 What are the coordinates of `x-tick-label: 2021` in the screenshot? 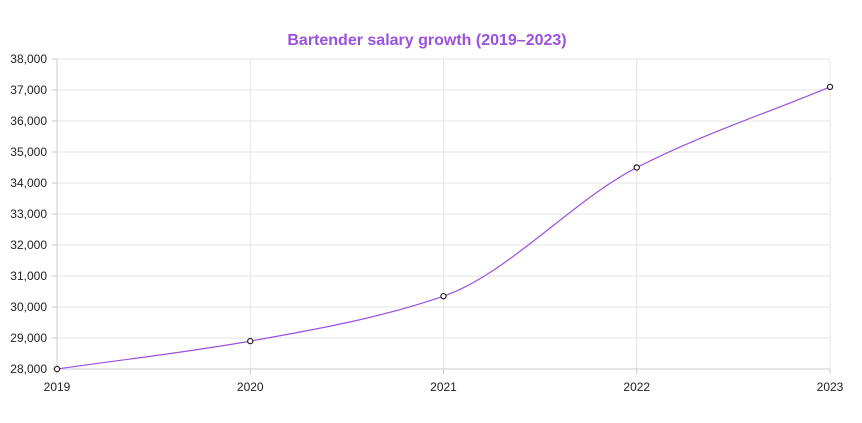 It's located at (443, 387).